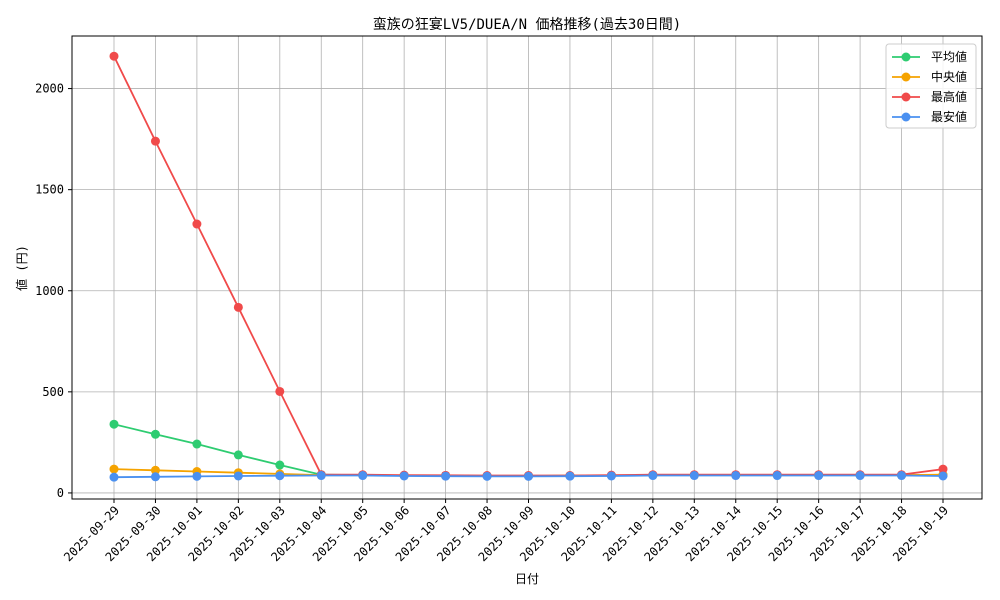  Describe the element at coordinates (949, 56) in the screenshot. I see `legend-label: 平均値` at that location.